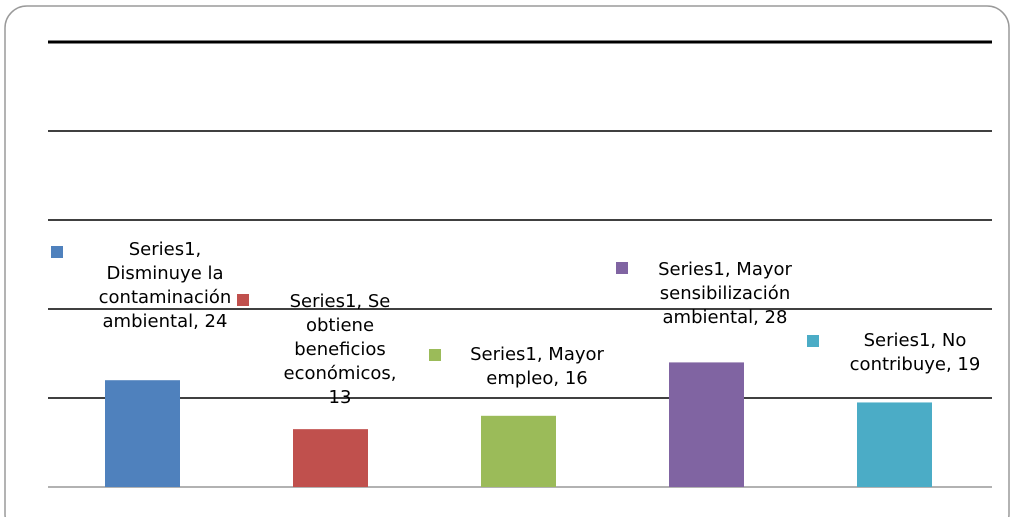 Image resolution: width=1014 pixels, height=517 pixels. Describe the element at coordinates (165, 321) in the screenshot. I see `data-label-line: ambiental, 24` at that location.